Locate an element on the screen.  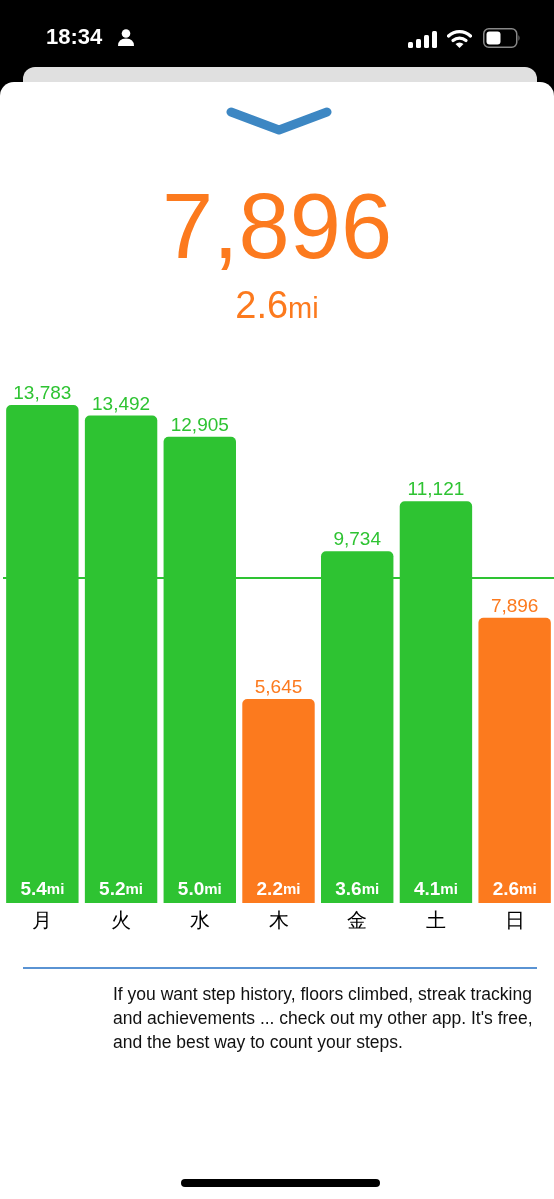
annotation: 3.6mi is located at coordinates (357, 888).